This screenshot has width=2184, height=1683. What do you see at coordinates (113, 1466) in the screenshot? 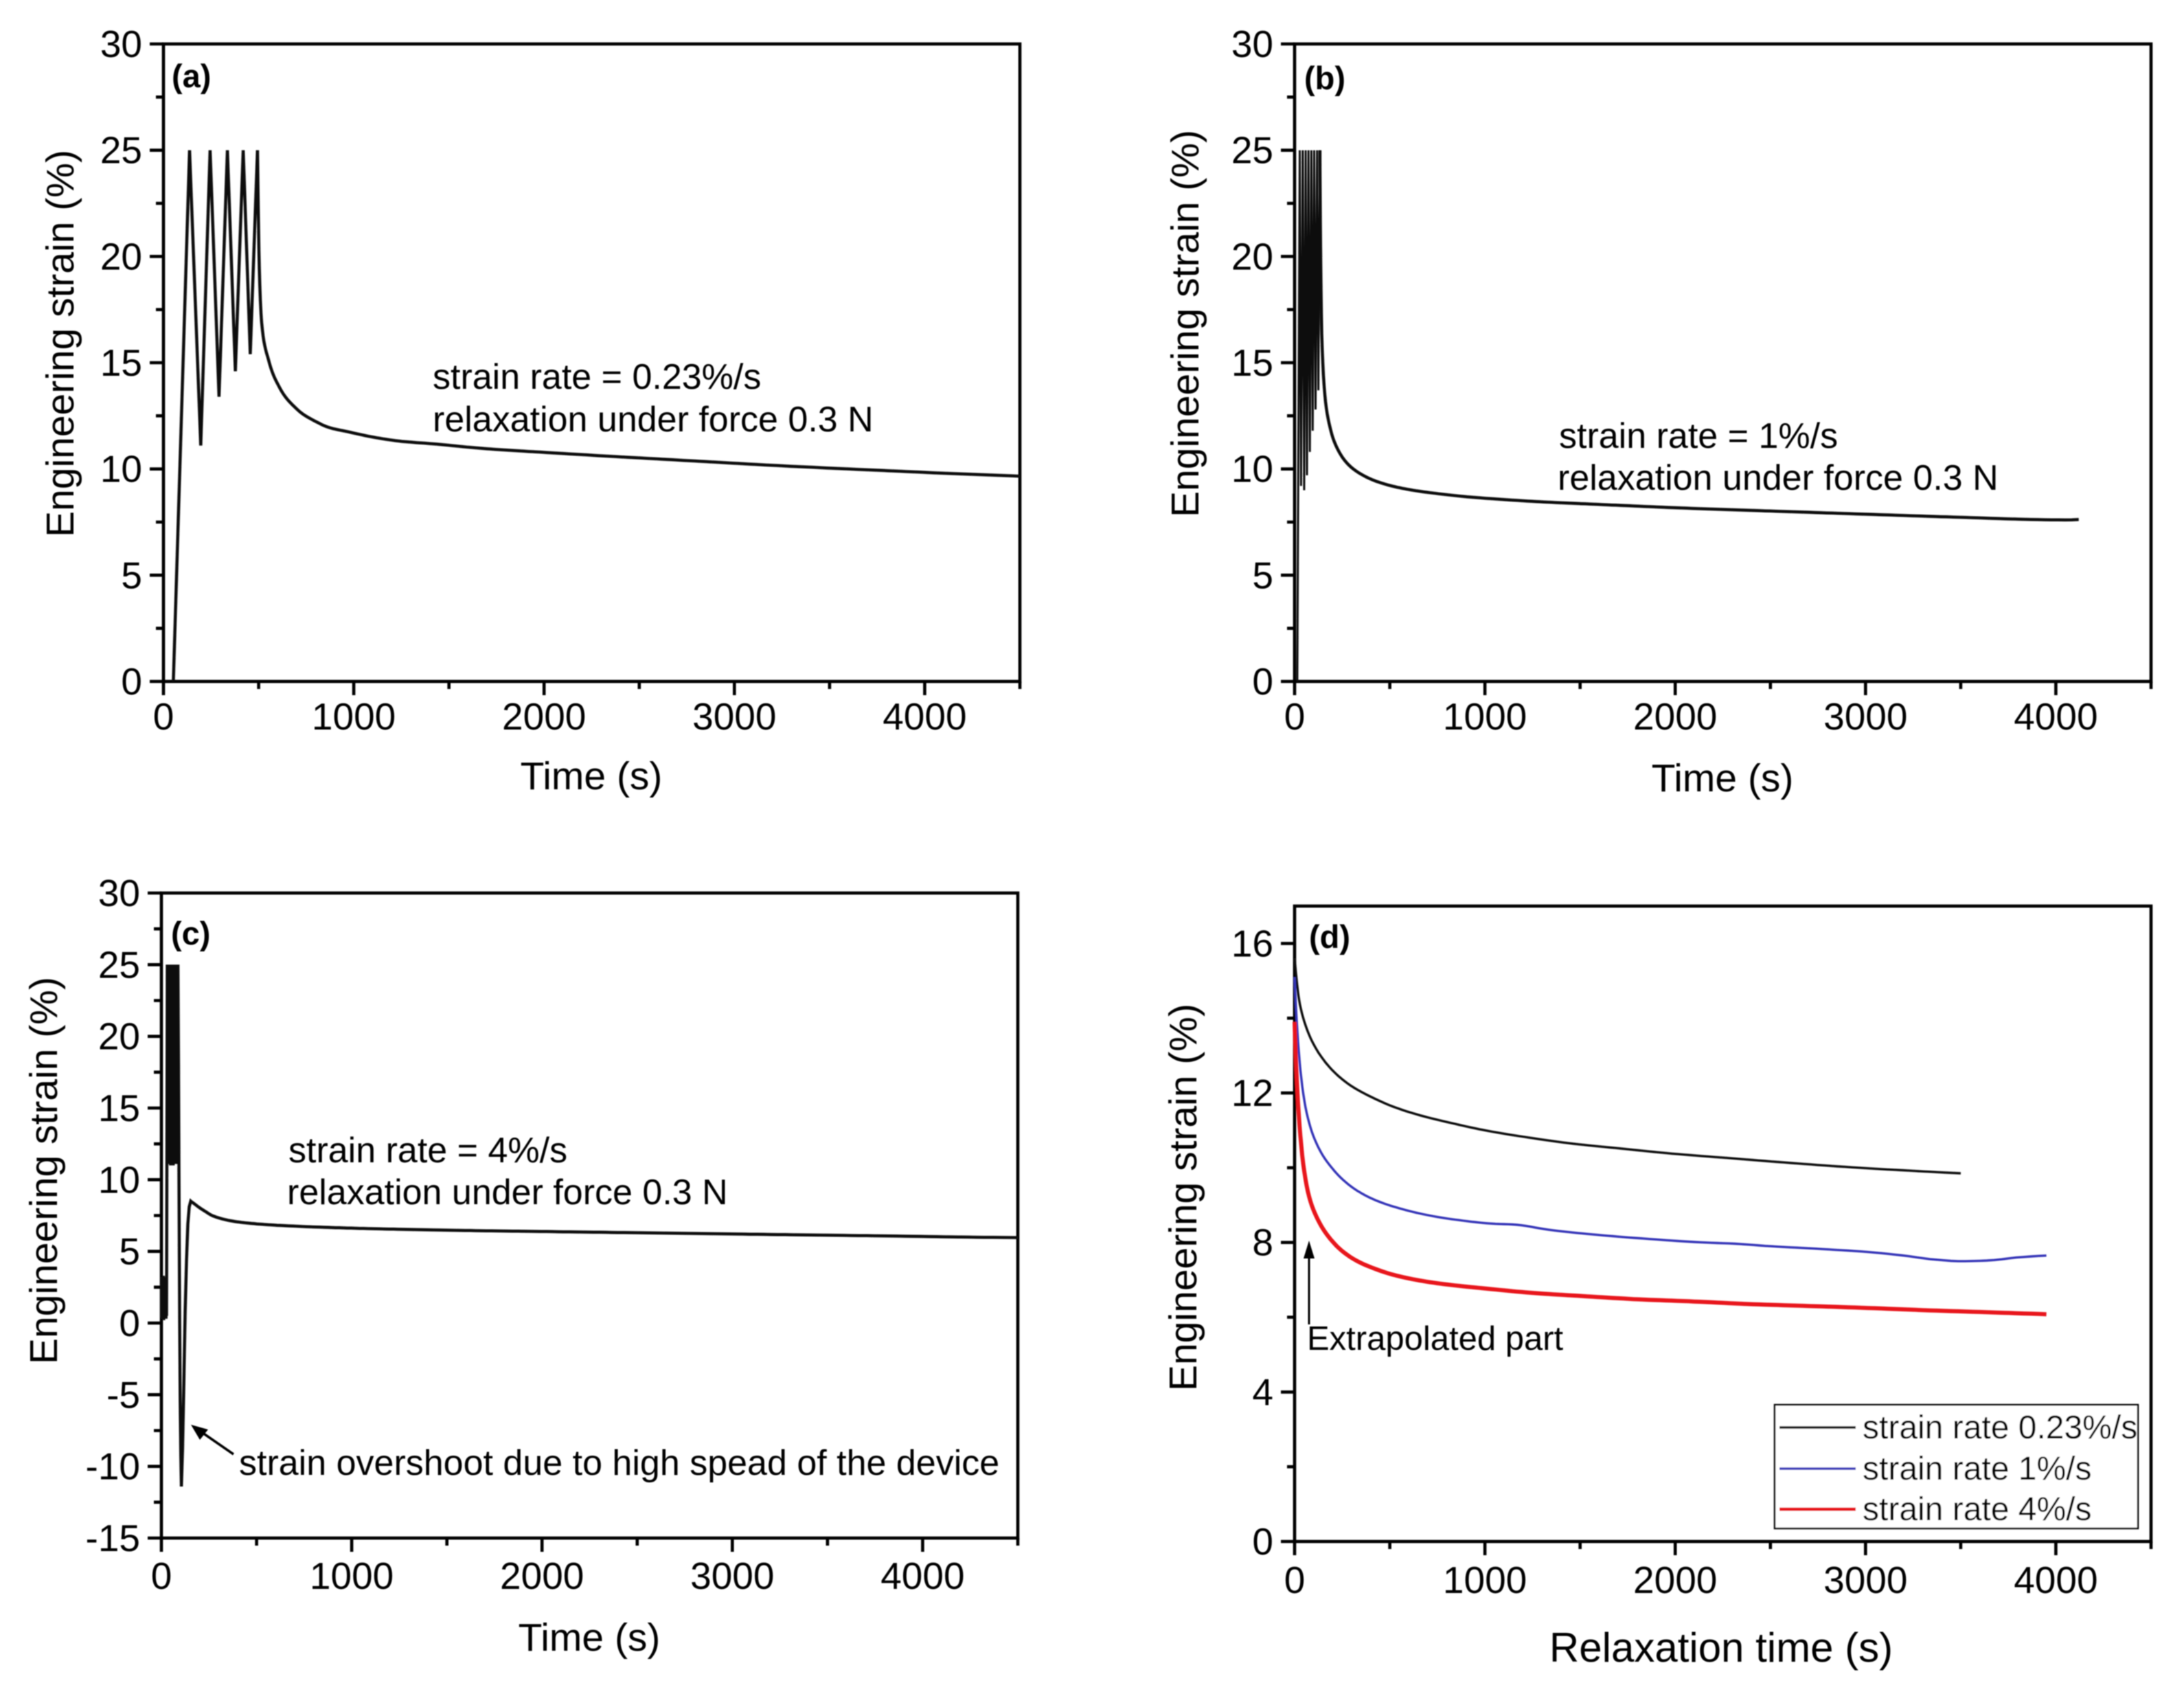
I see `svg-text: -10` at bounding box center [113, 1466].